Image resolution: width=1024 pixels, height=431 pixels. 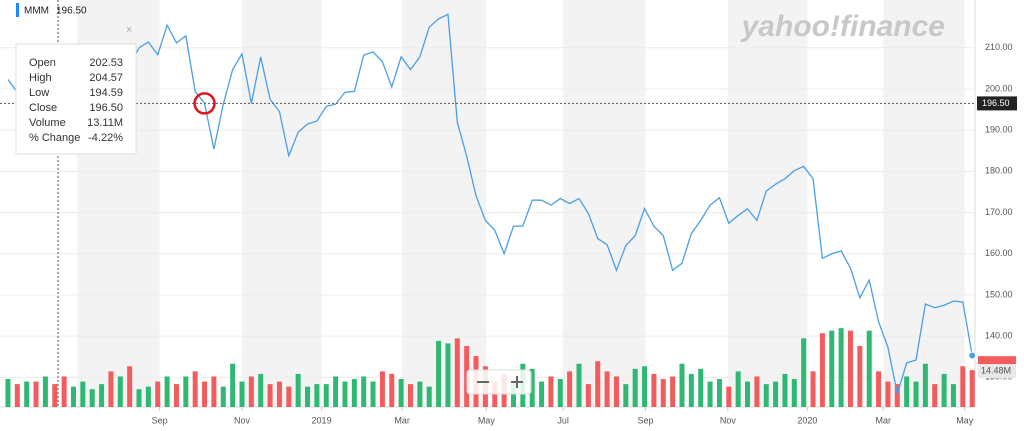 I want to click on band, so click(x=767, y=203).